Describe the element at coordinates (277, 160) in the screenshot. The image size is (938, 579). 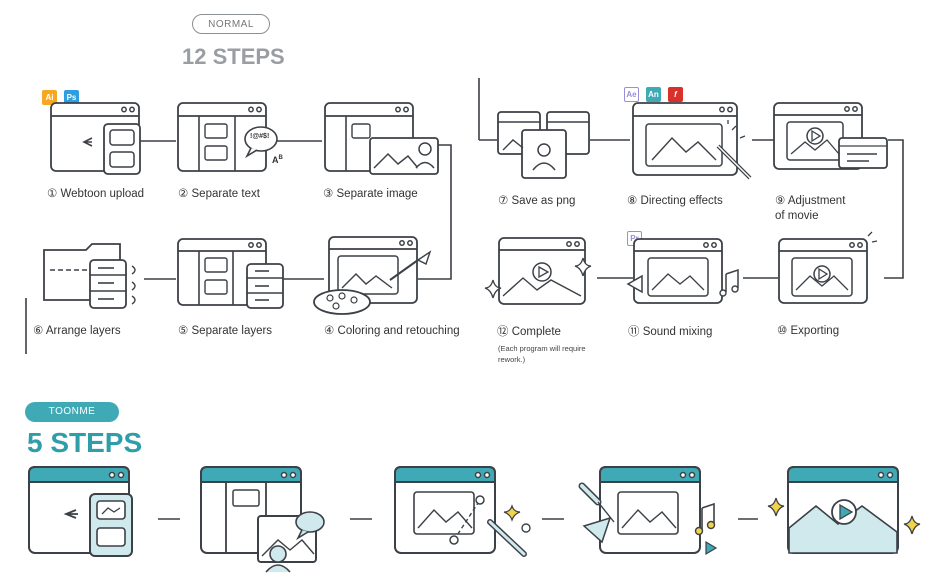
I see `ab-text: AB` at that location.